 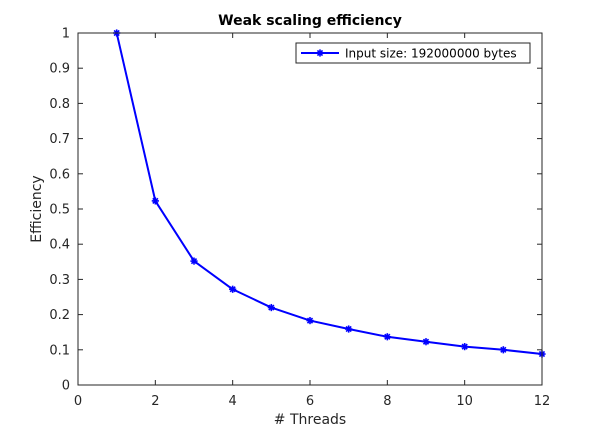 I want to click on x-tick-label: 10, so click(x=464, y=401).